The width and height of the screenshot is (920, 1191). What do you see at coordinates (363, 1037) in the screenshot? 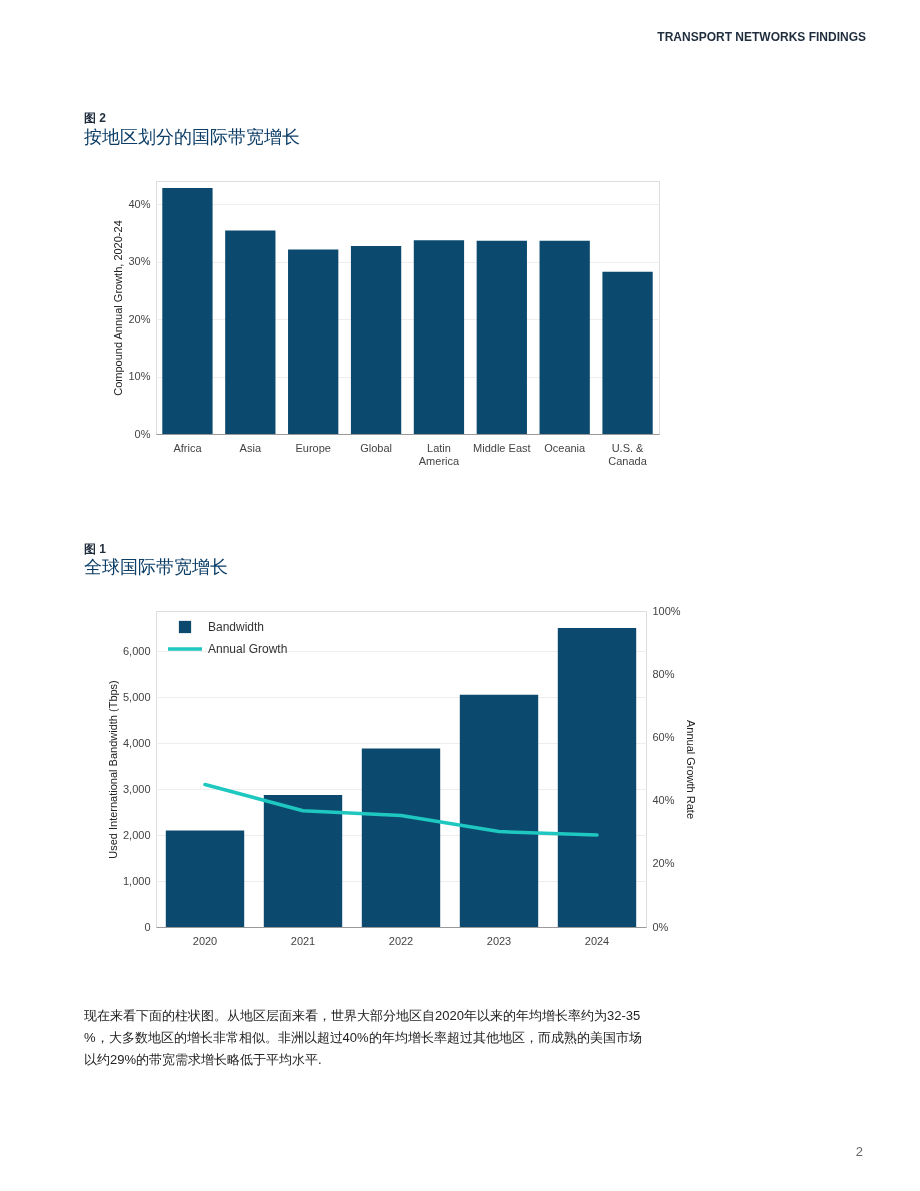
I see `text: %，大多数地区的增长非常相似。非洲以超过40%的年均增长率超过其他地区，而成熟的美国市场` at bounding box center [363, 1037].